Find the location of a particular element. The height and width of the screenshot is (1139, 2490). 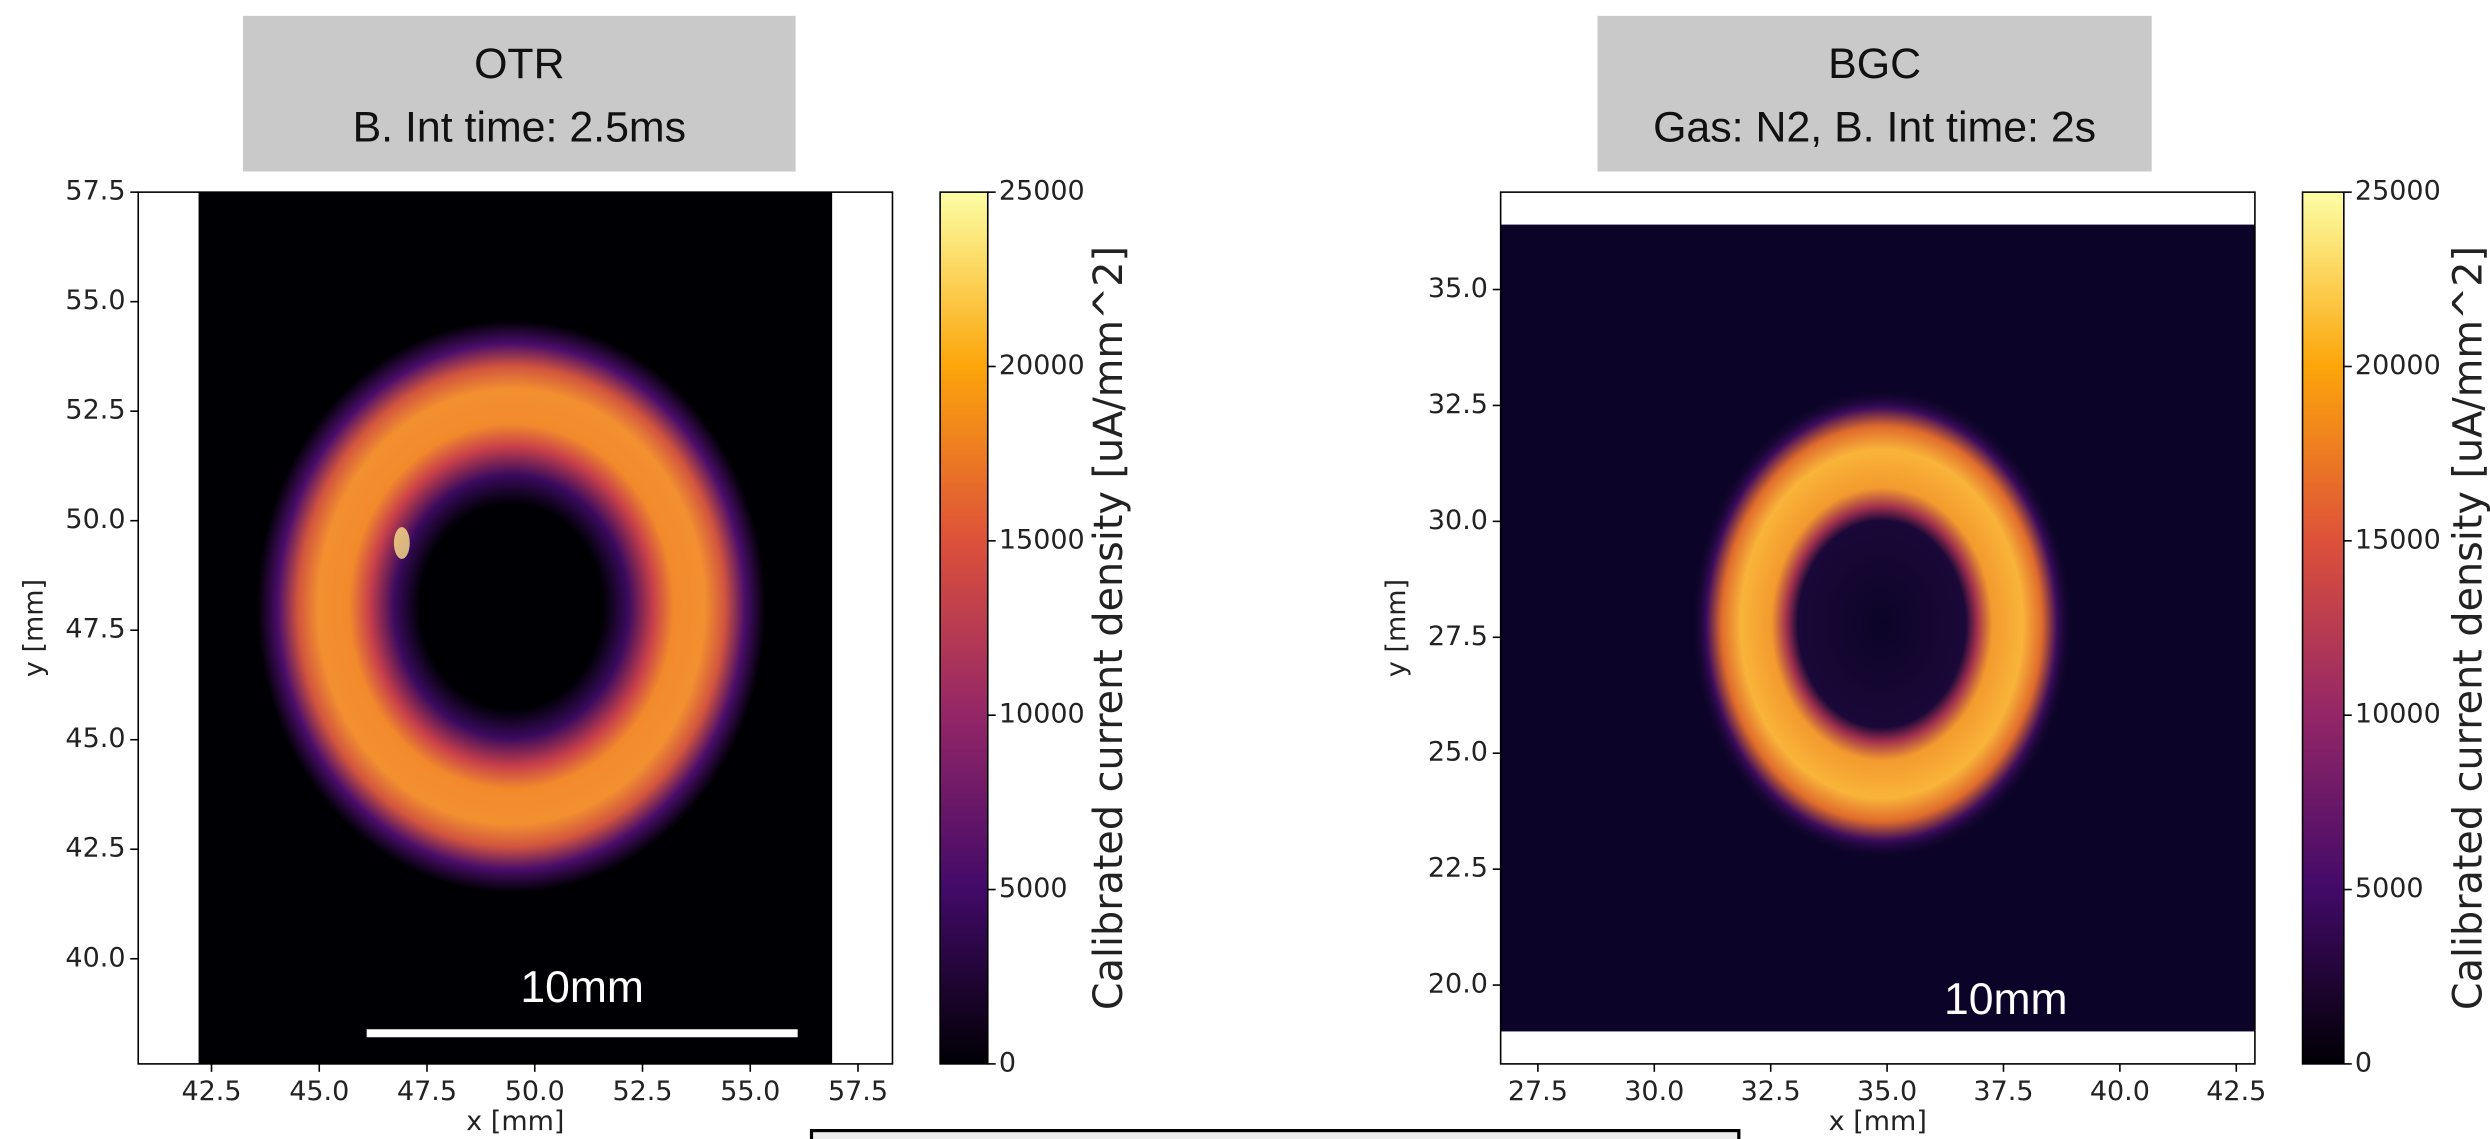

bottom-box is located at coordinates (1275, 1133).